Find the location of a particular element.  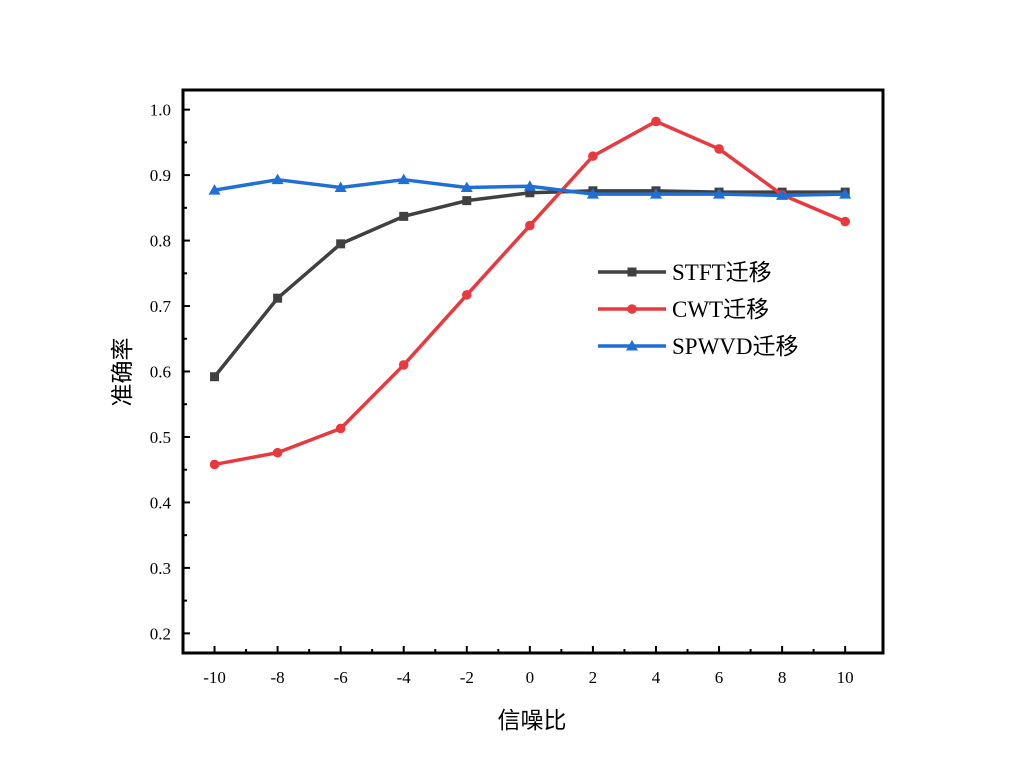

x-tick-label: 0 is located at coordinates (530, 677).